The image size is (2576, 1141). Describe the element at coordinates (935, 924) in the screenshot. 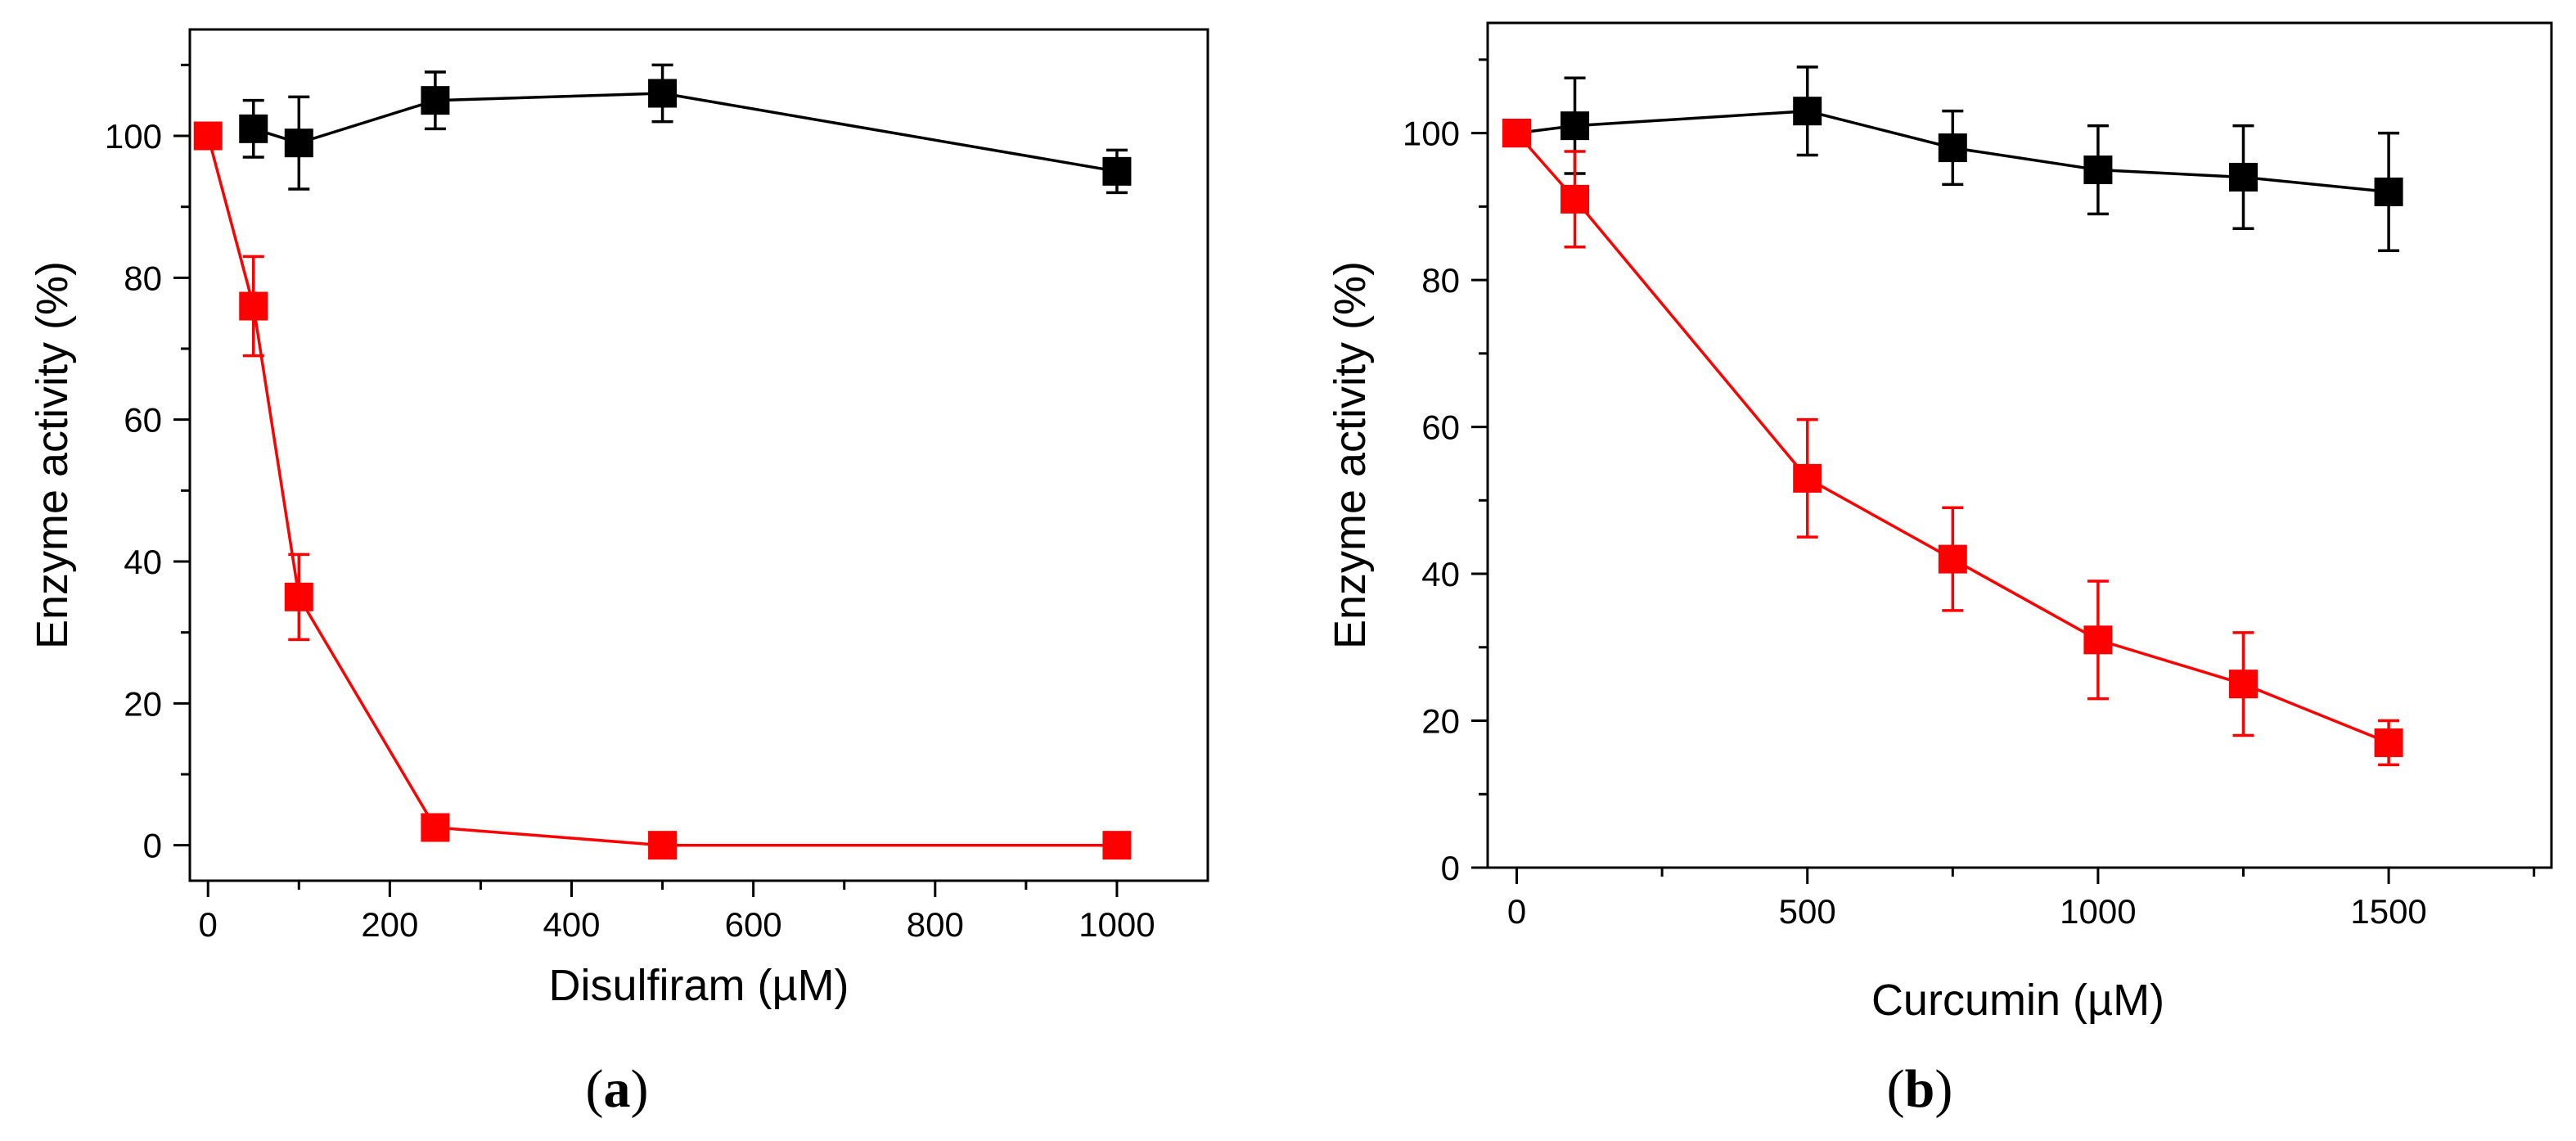

I see `x-tick-label: 800` at that location.